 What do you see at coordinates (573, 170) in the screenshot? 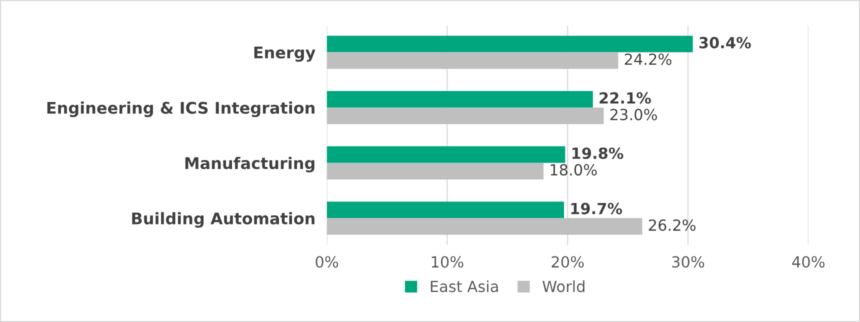
I see `data-label: 18.0%` at bounding box center [573, 170].